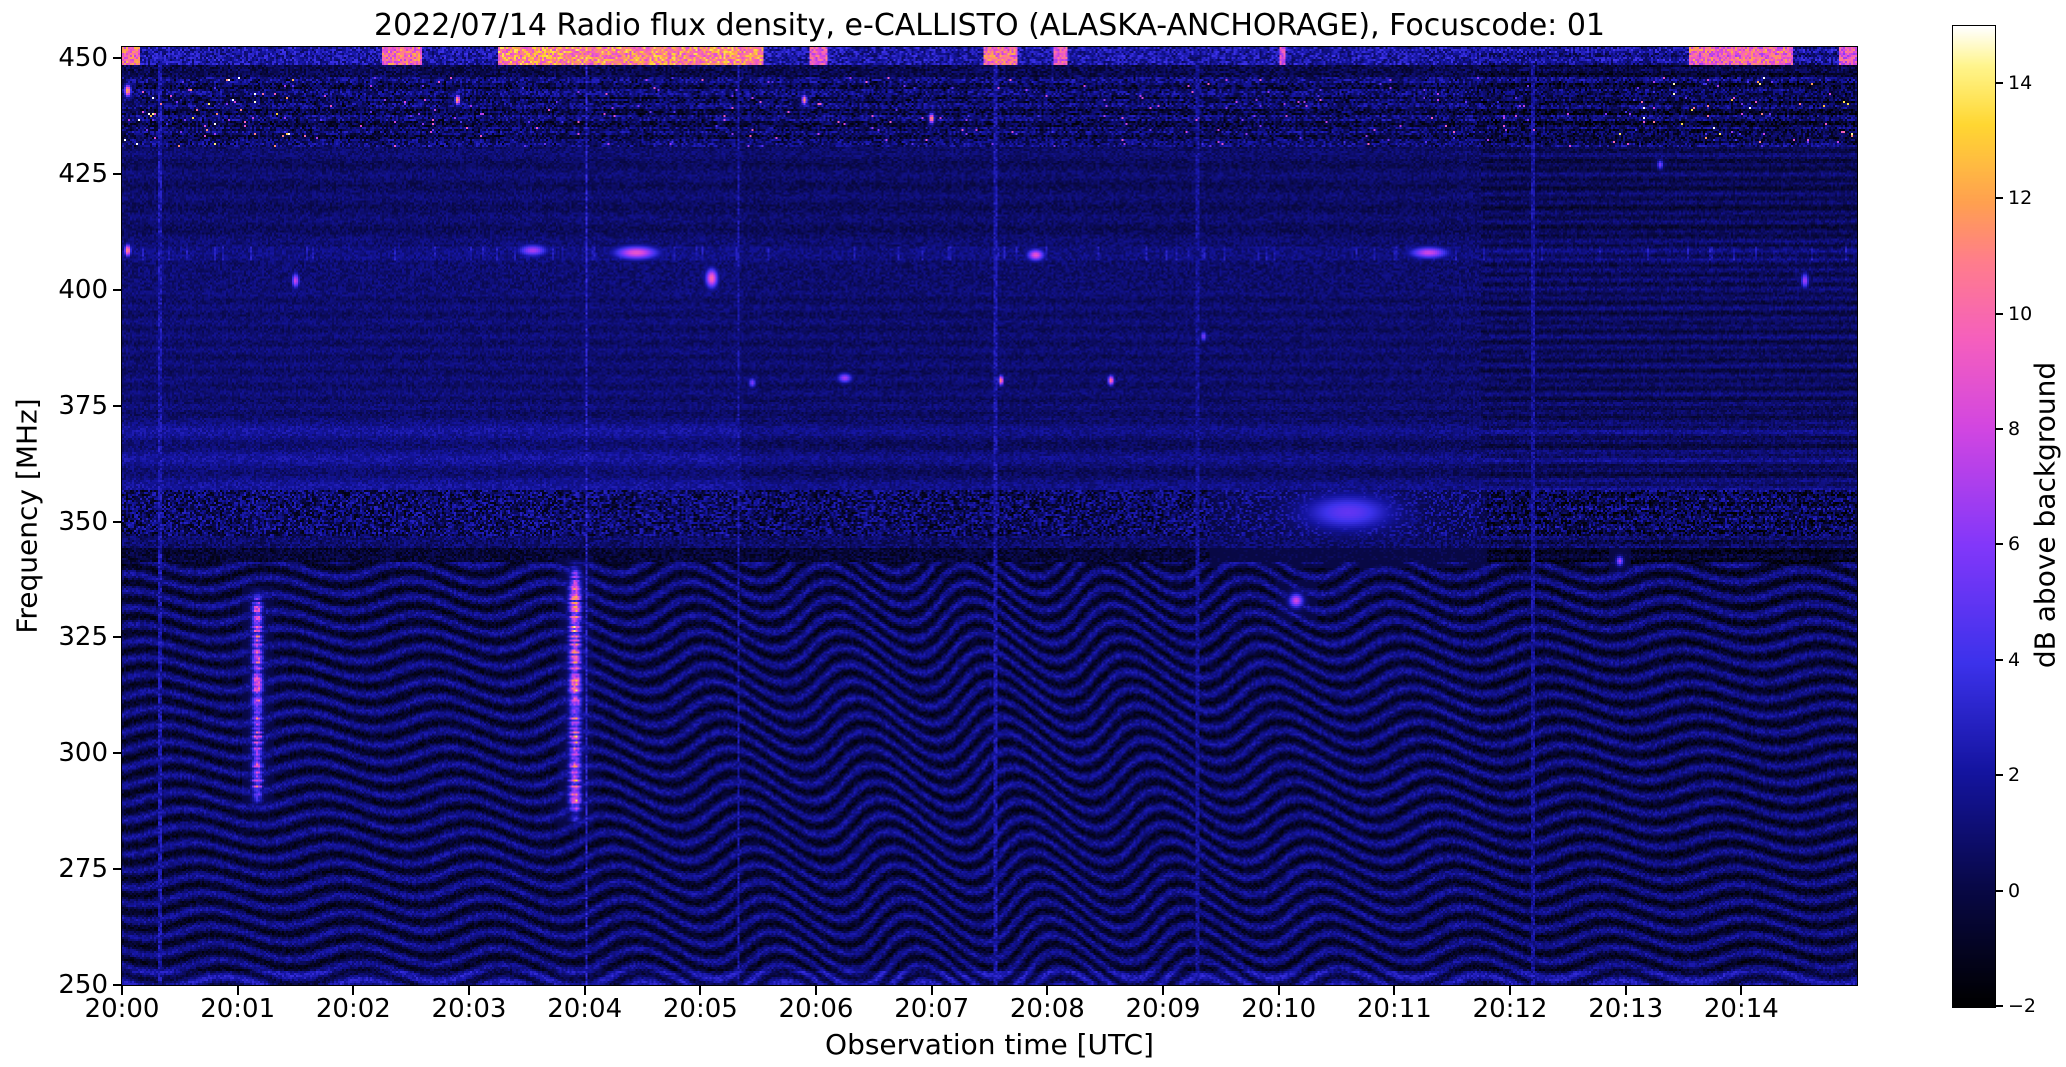 This screenshot has width=2066, height=1067. What do you see at coordinates (989, 1044) in the screenshot?
I see `x-axis-label: Observation time [UTC]` at bounding box center [989, 1044].